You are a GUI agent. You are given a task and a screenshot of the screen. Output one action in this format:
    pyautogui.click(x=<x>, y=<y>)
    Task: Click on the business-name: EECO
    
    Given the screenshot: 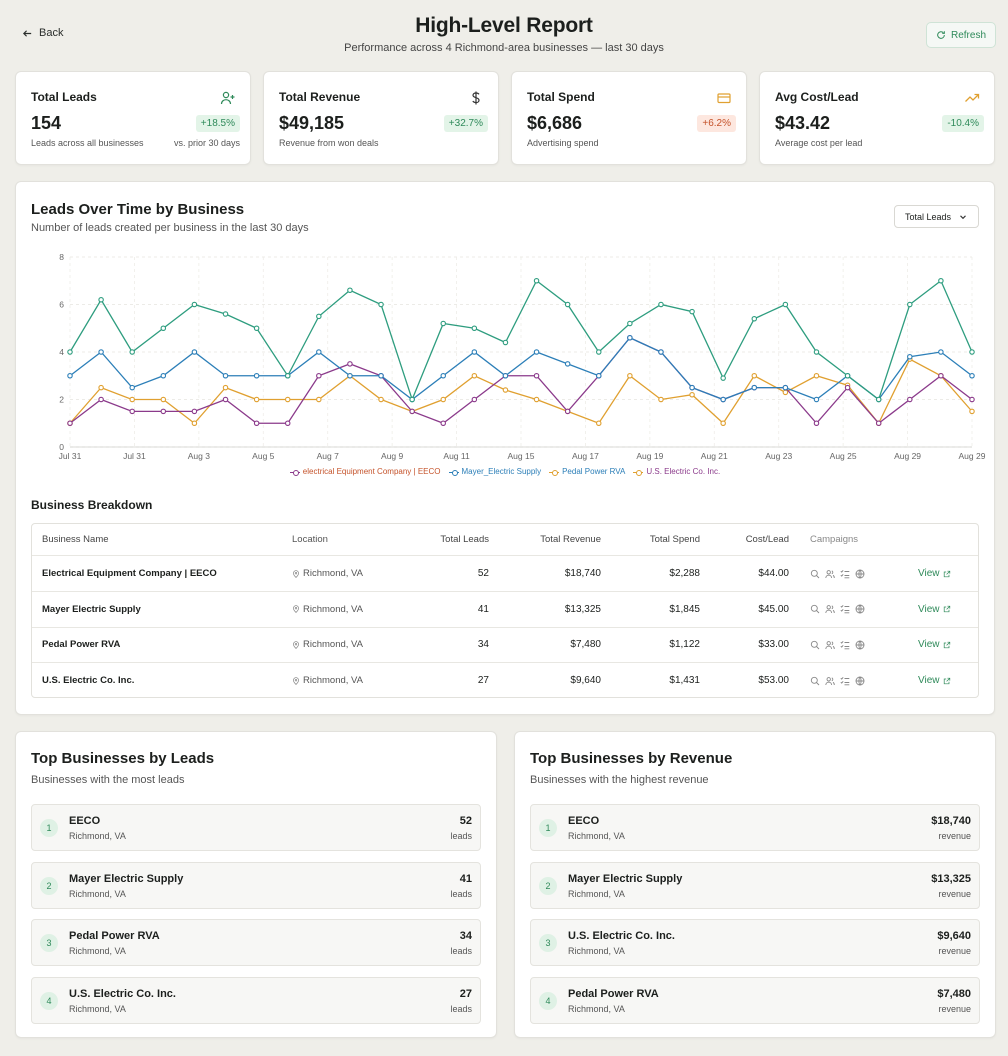 What is the action you would take?
    pyautogui.click(x=85, y=821)
    